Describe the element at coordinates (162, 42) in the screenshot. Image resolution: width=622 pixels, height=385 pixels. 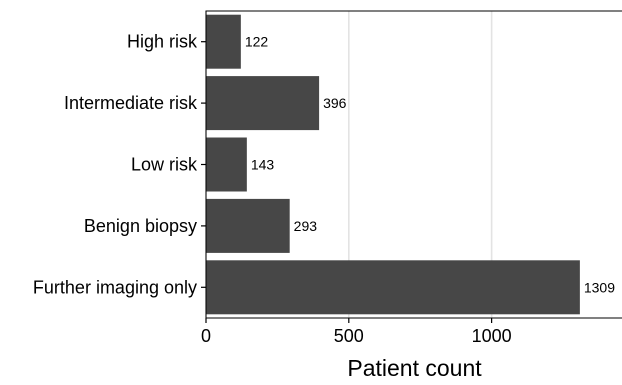
I see `y-tick-label: High risk` at that location.